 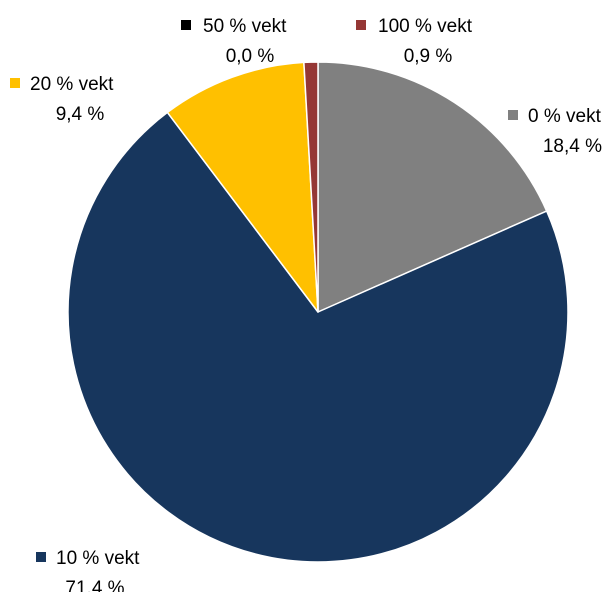 What do you see at coordinates (572, 146) in the screenshot?
I see `slice-value-0-vekt: 18,4 %` at bounding box center [572, 146].